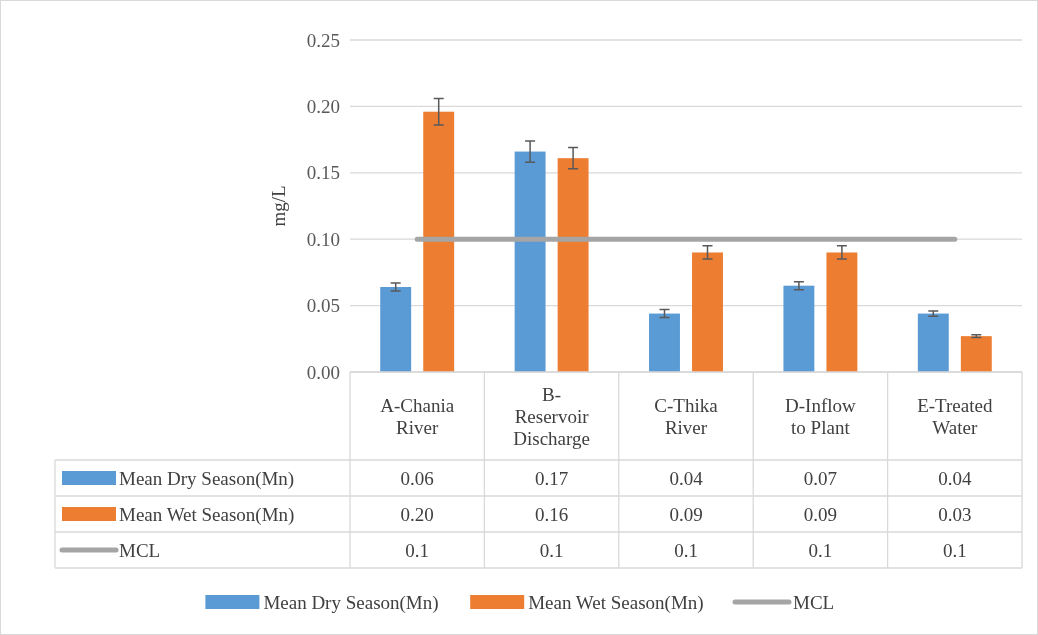  Describe the element at coordinates (686, 416) in the screenshot. I see `x-tick-label: C-Thika River` at that location.